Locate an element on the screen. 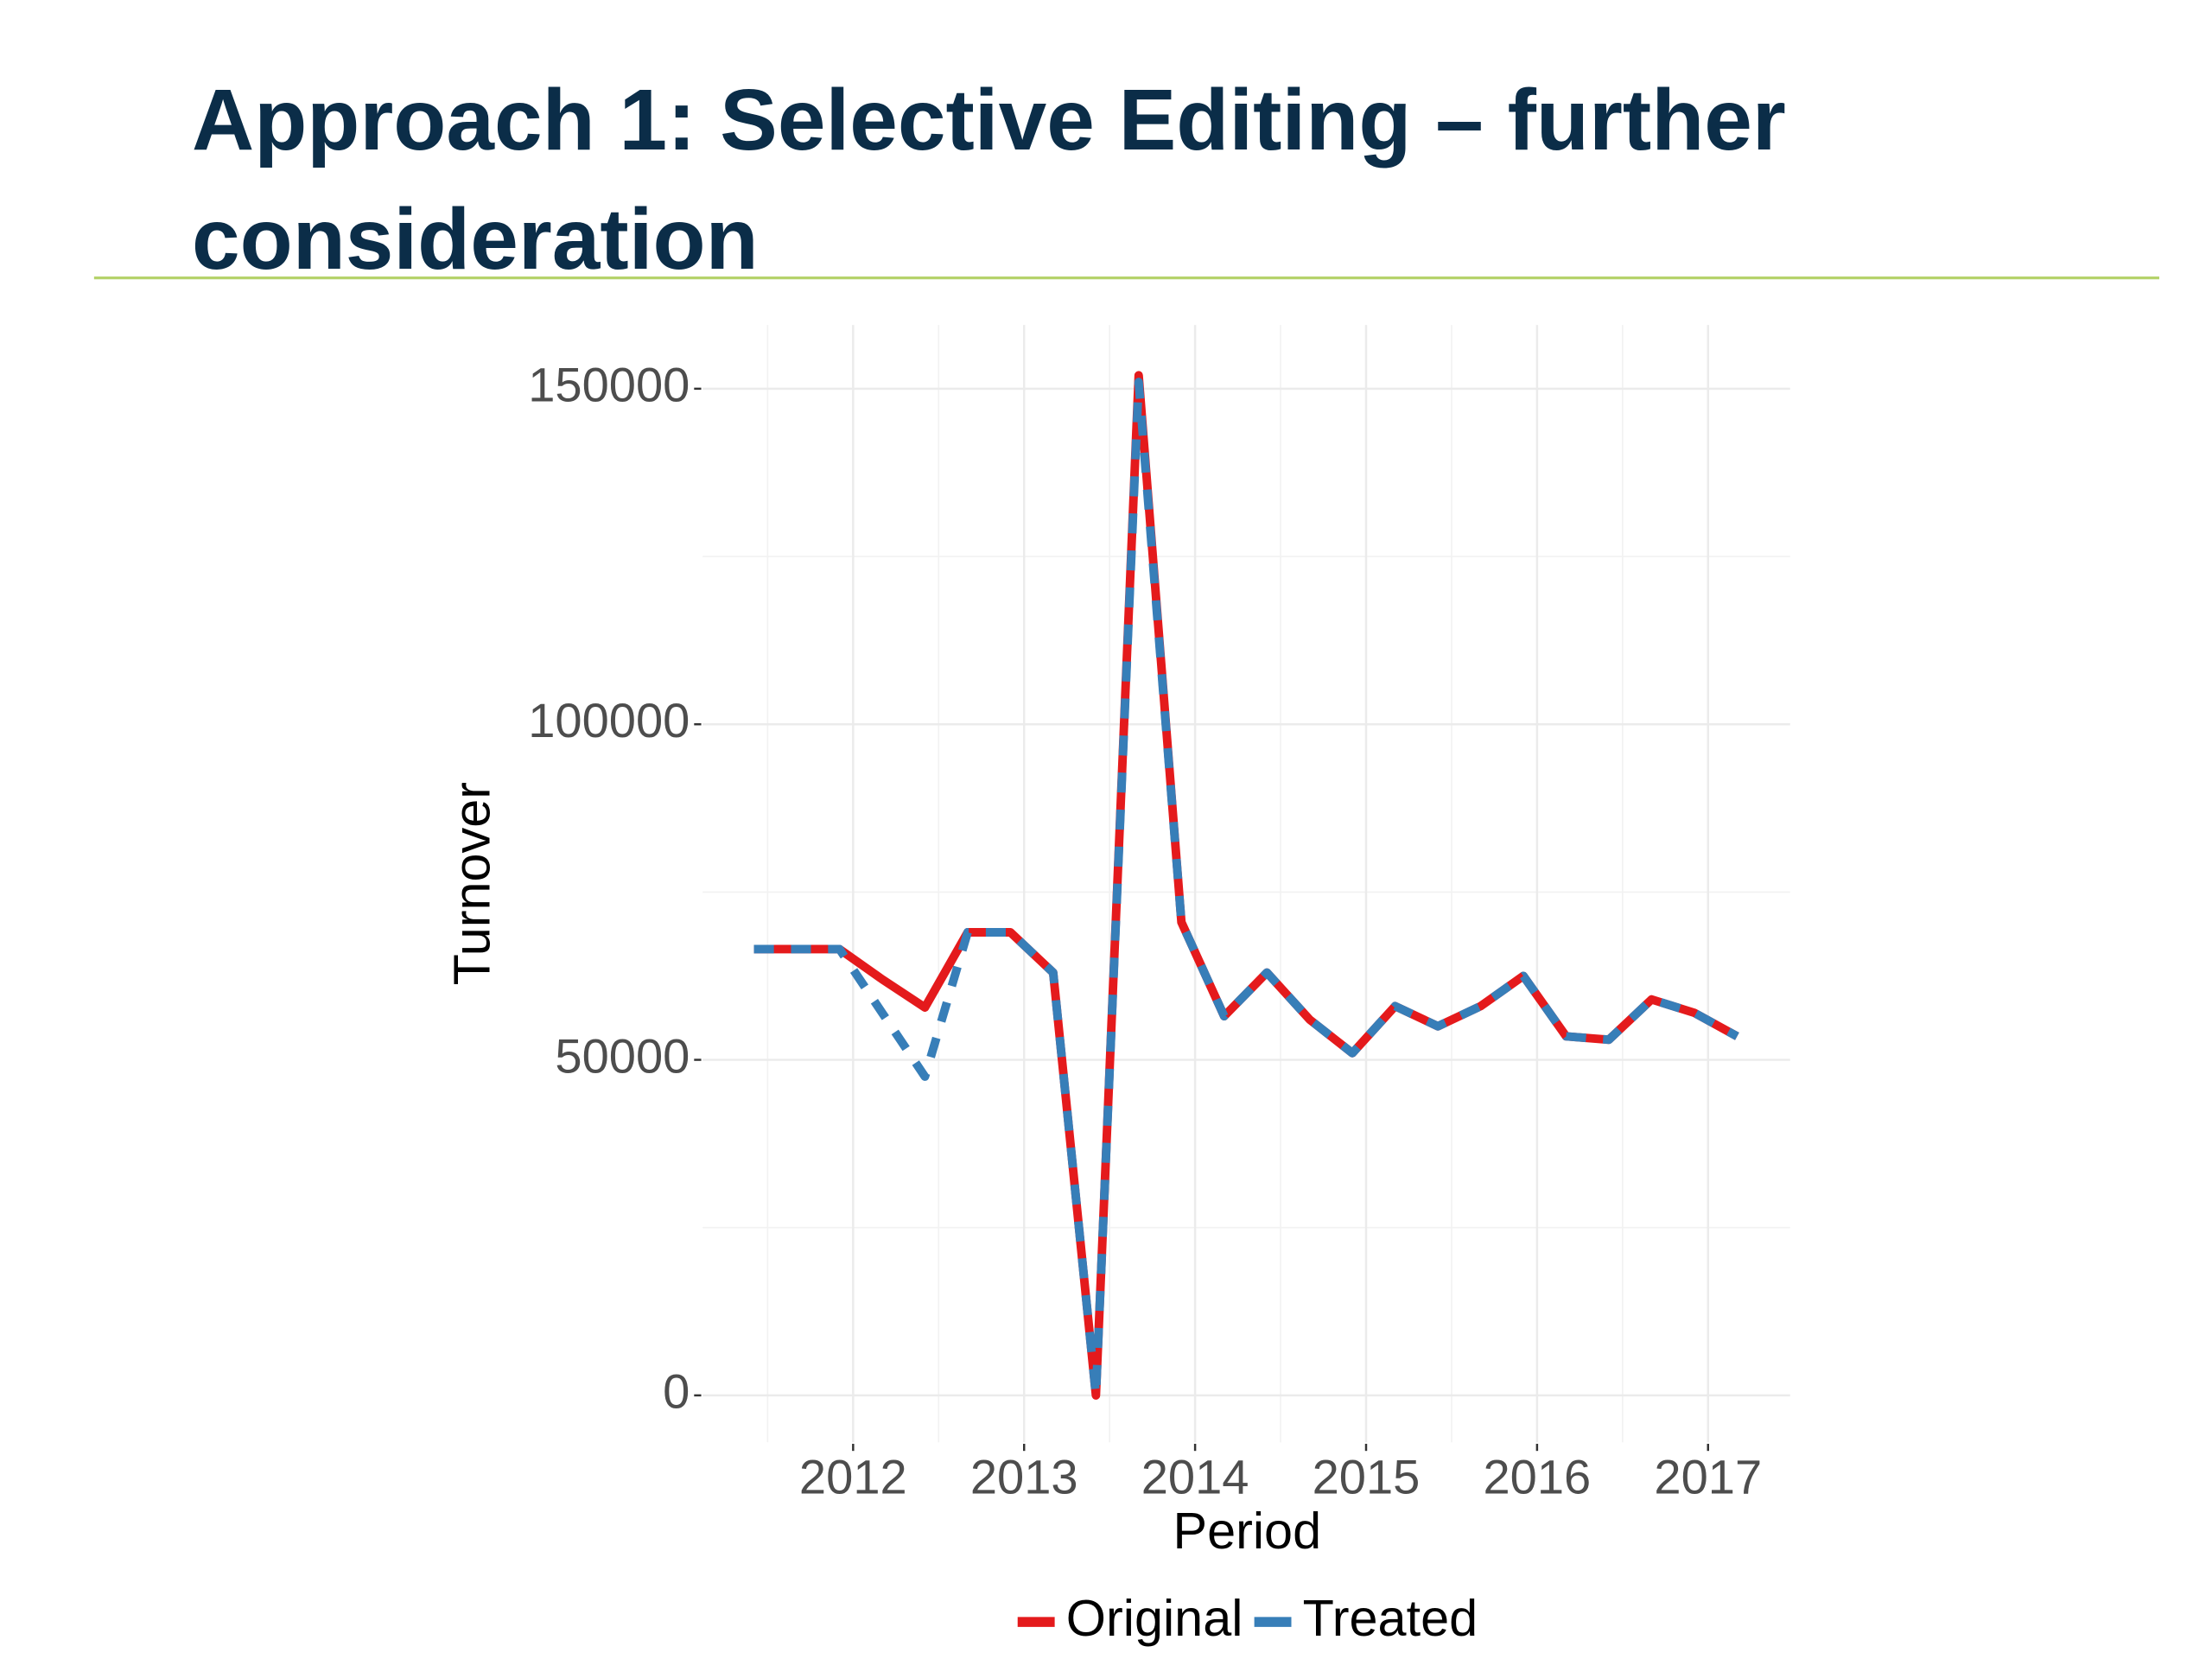 This screenshot has height=1659, width=2212. x-tick-label: 2012 is located at coordinates (853, 1477).